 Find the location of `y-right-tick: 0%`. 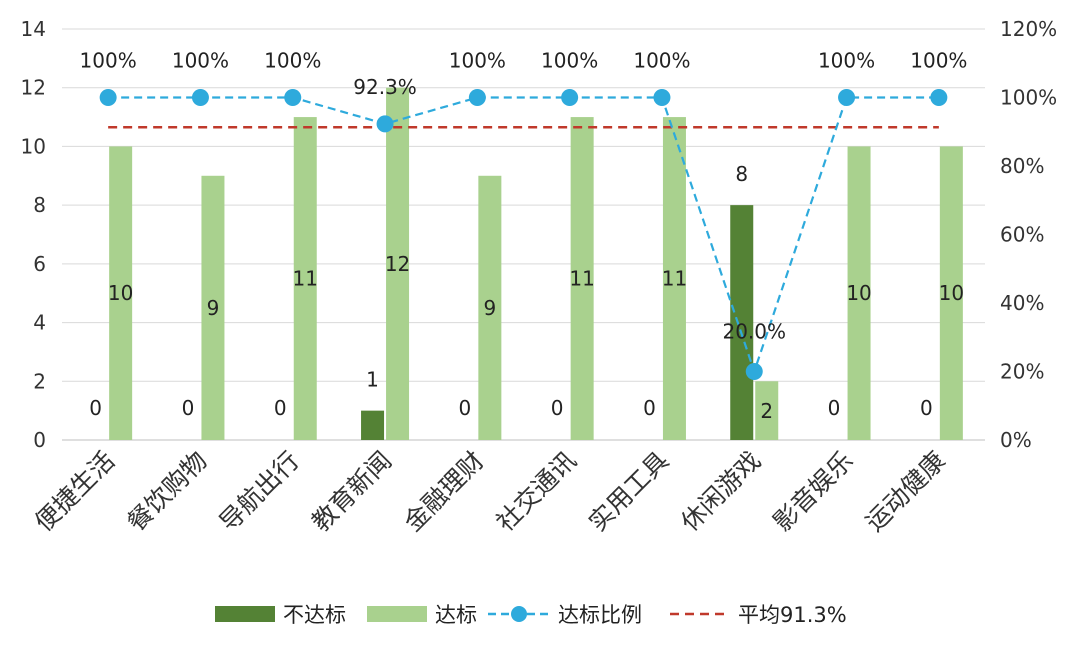

y-right-tick: 0% is located at coordinates (1016, 440).